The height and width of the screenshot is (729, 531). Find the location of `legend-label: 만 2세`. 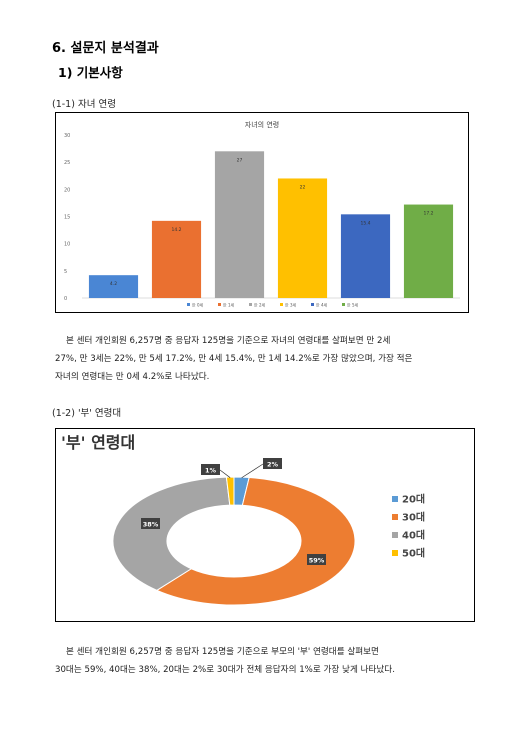

legend-label: 만 2세 is located at coordinates (259, 305).